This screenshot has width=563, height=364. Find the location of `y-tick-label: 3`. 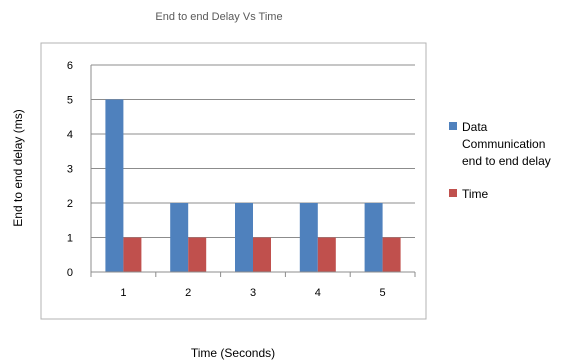

y-tick-label: 3 is located at coordinates (70, 170).